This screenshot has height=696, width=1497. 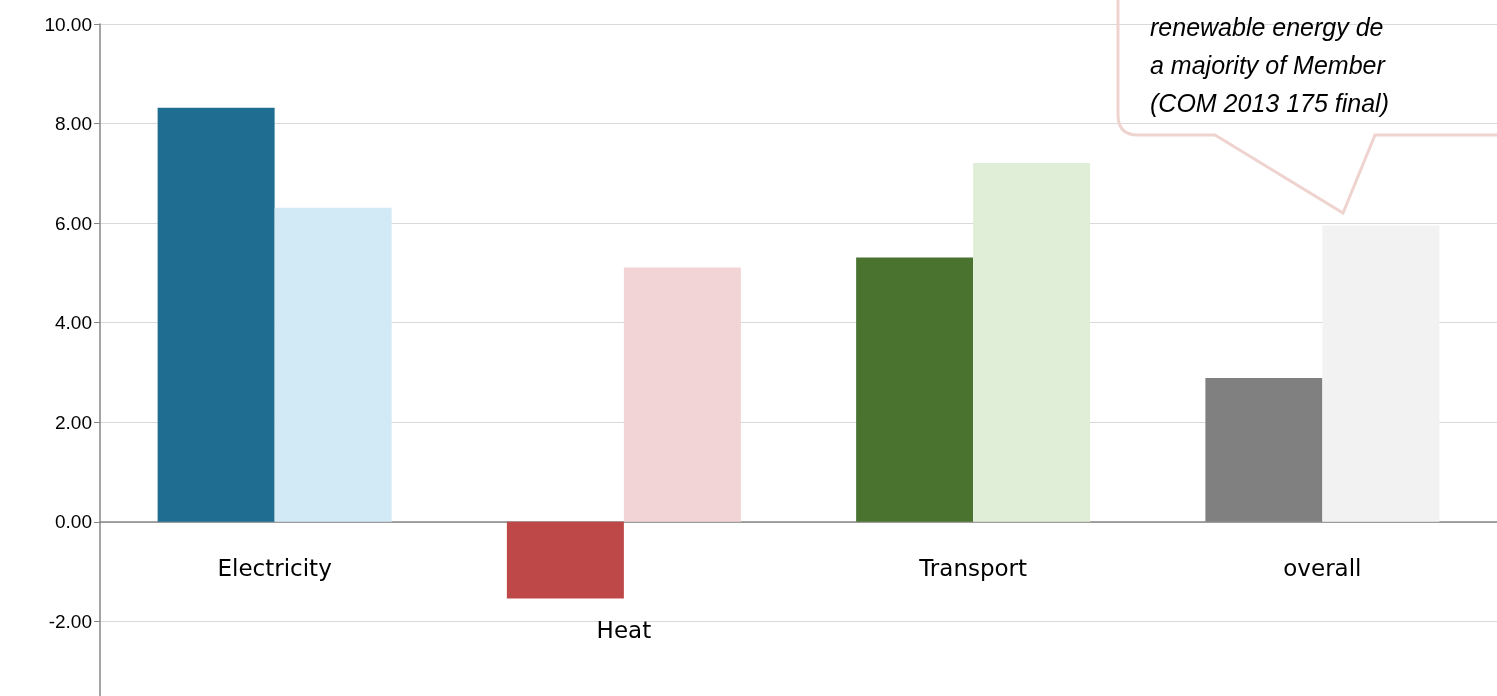 What do you see at coordinates (624, 629) in the screenshot?
I see `x-tick-label: Heat` at bounding box center [624, 629].